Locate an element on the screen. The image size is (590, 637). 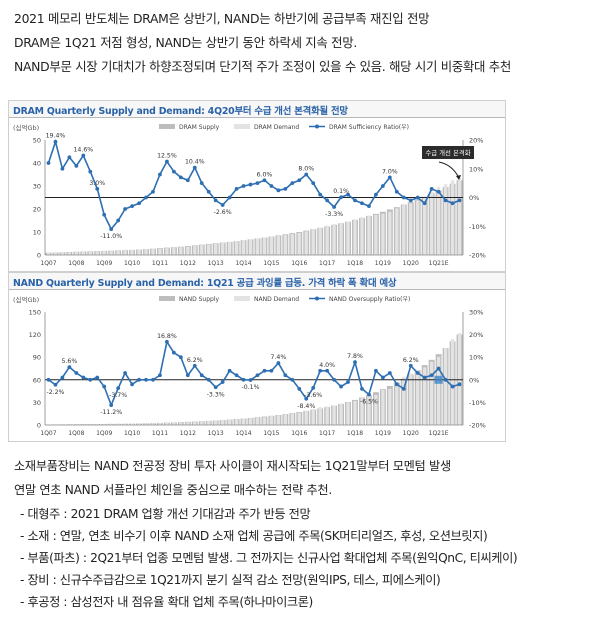
nand-data-label: -3.6% is located at coordinates (313, 395).